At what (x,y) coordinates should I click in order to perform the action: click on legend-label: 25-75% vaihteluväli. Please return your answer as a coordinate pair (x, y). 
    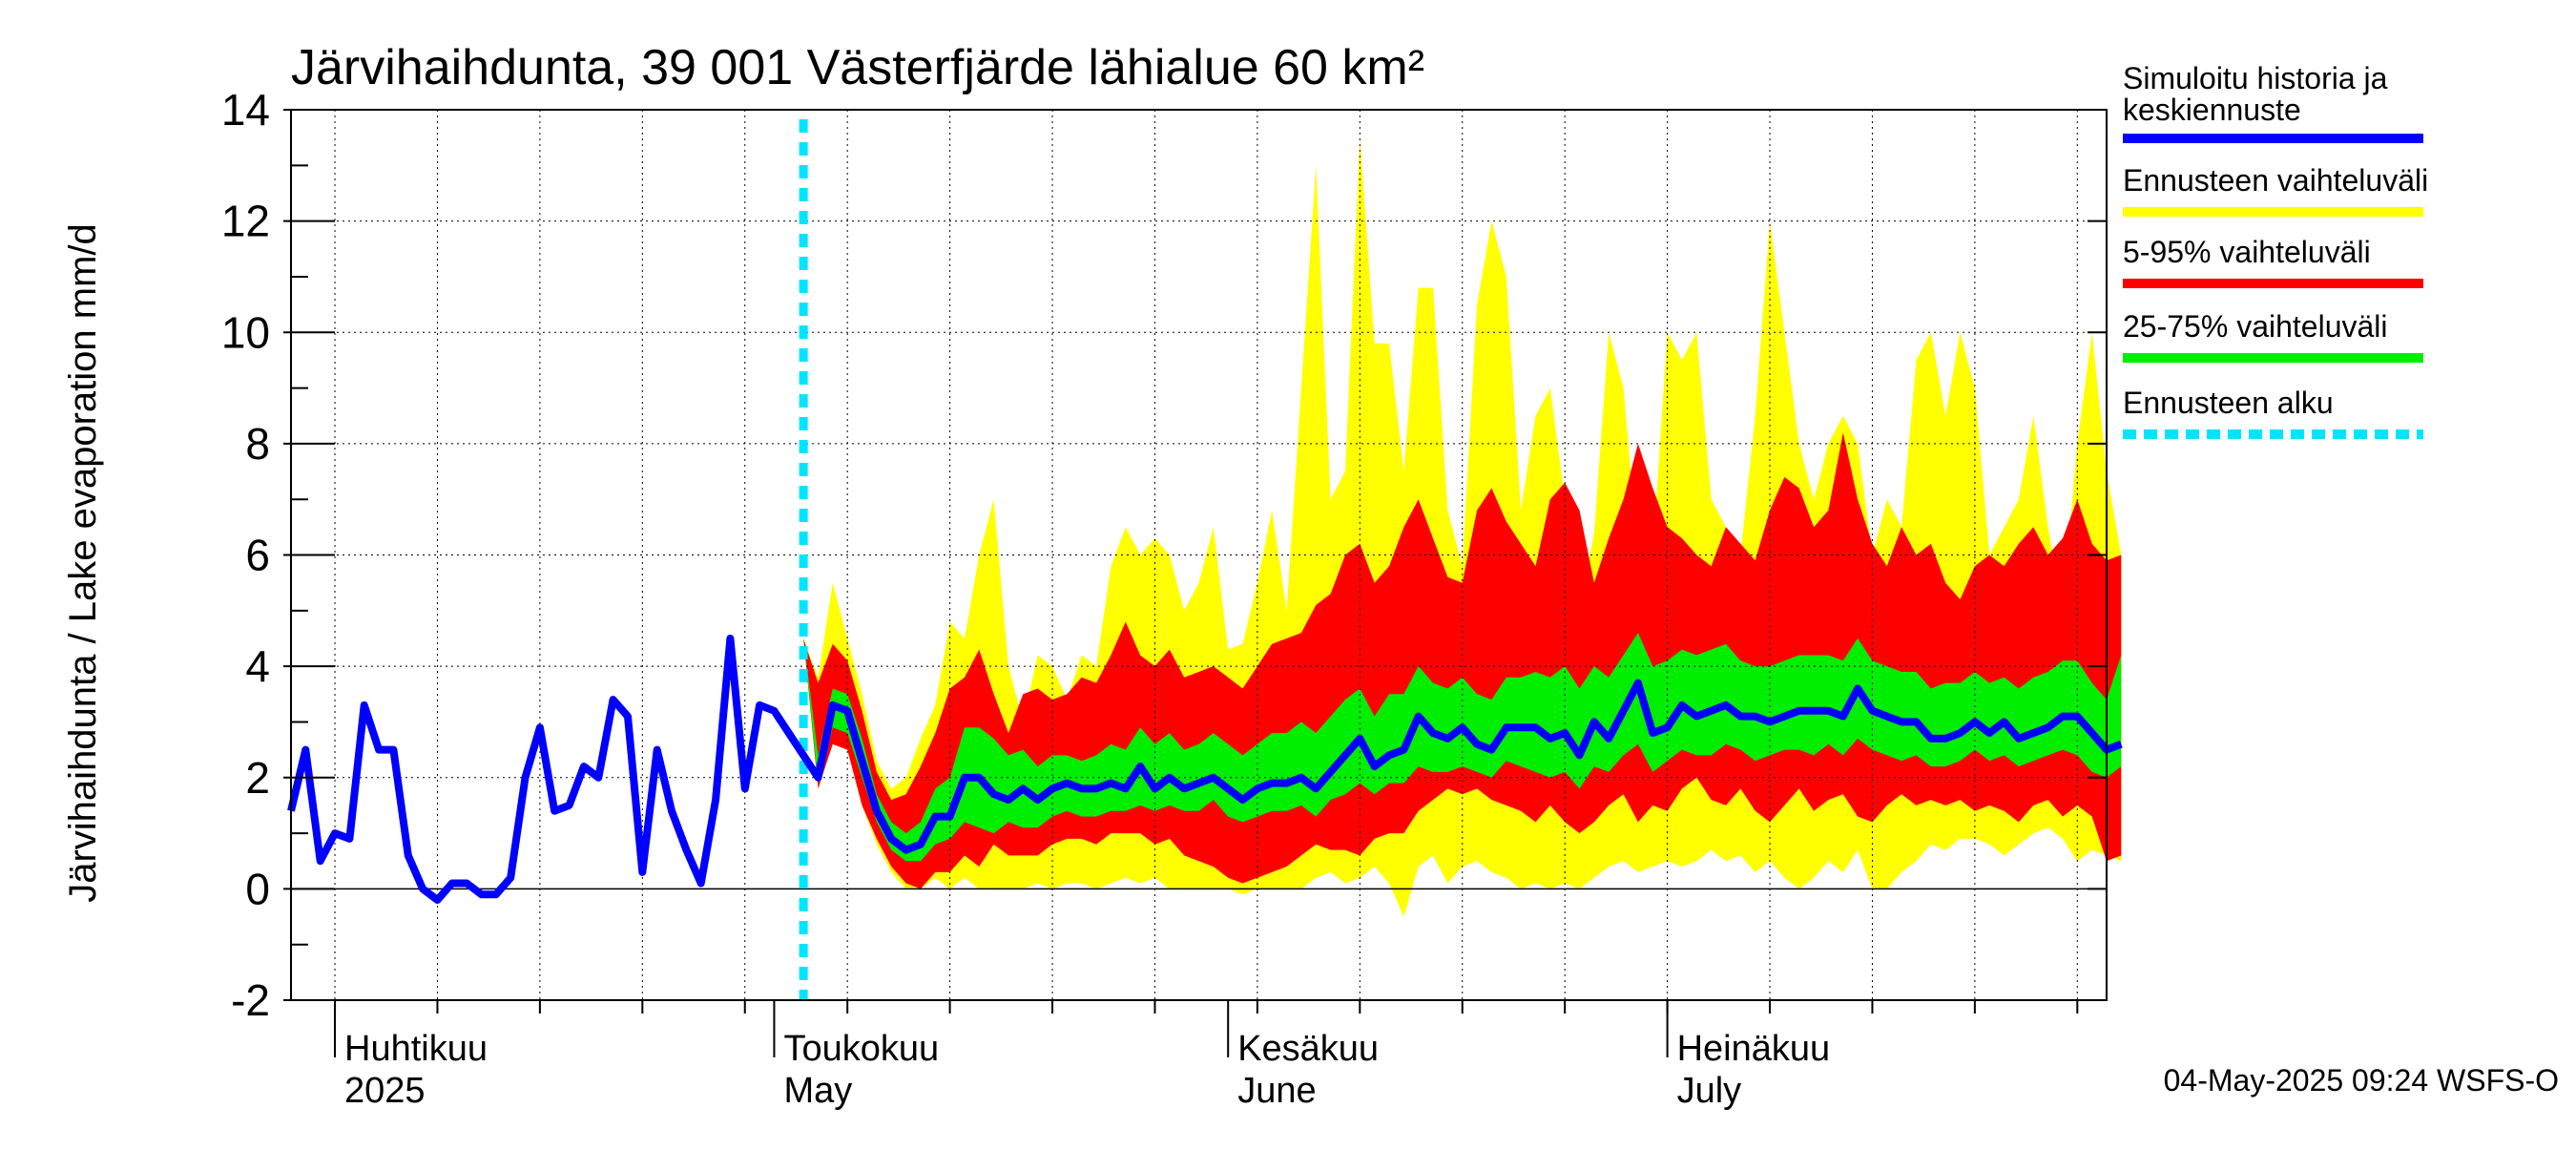
    Looking at the image, I should click on (2255, 326).